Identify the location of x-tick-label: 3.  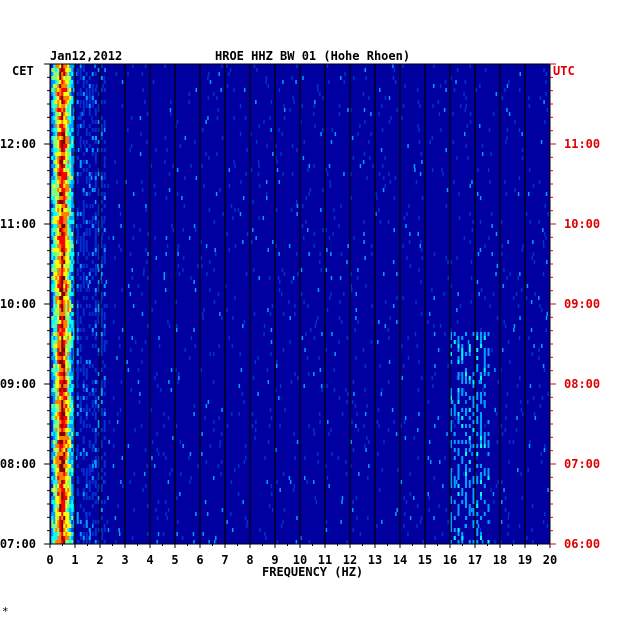
(124, 560).